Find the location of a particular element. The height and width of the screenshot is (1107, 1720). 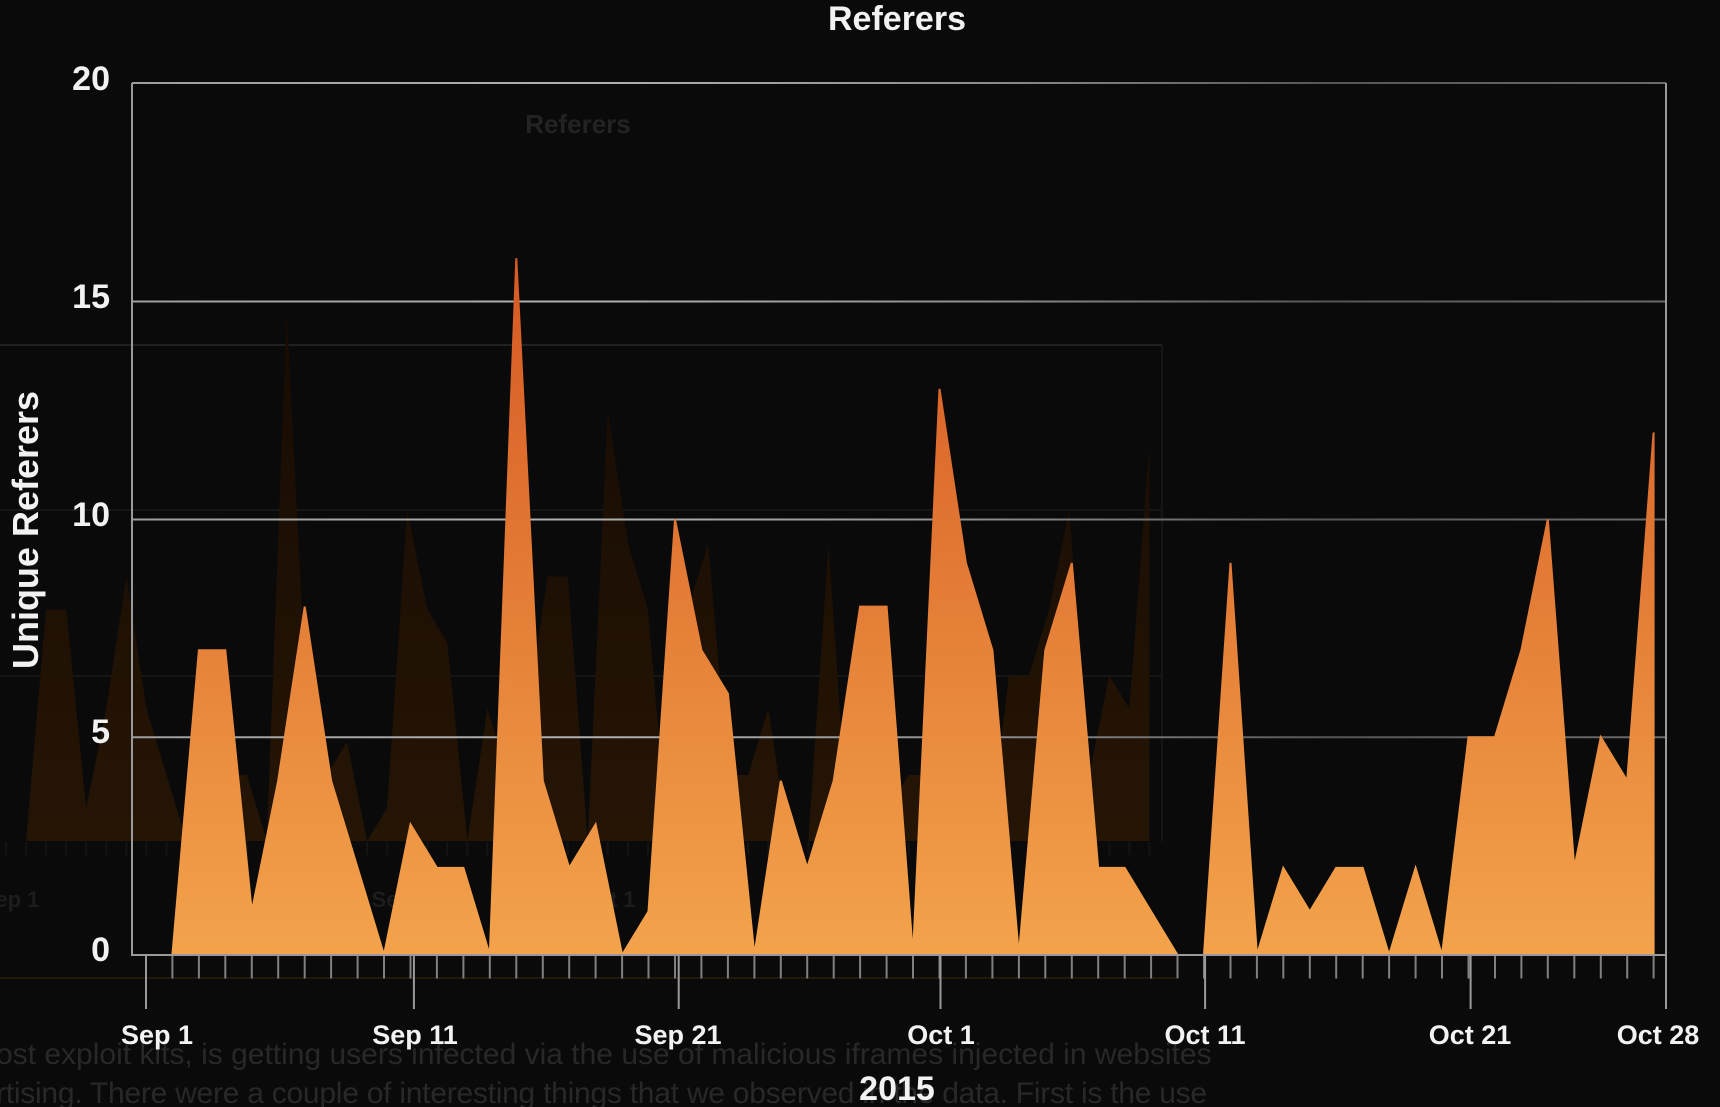

svg-text: 20 is located at coordinates (91, 79).